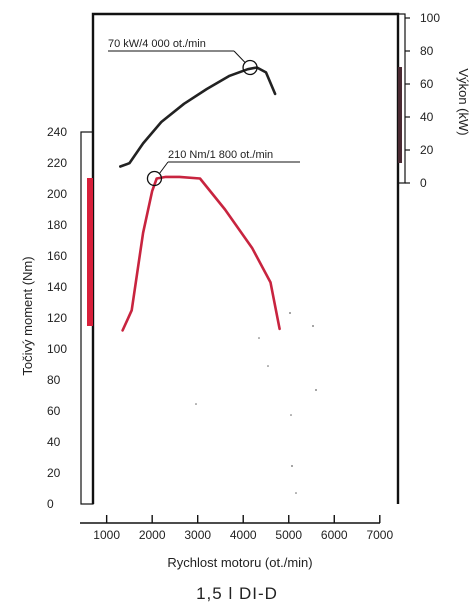 The height and width of the screenshot is (602, 472). Describe the element at coordinates (57, 163) in the screenshot. I see `y-left-tick-label: 220` at that location.